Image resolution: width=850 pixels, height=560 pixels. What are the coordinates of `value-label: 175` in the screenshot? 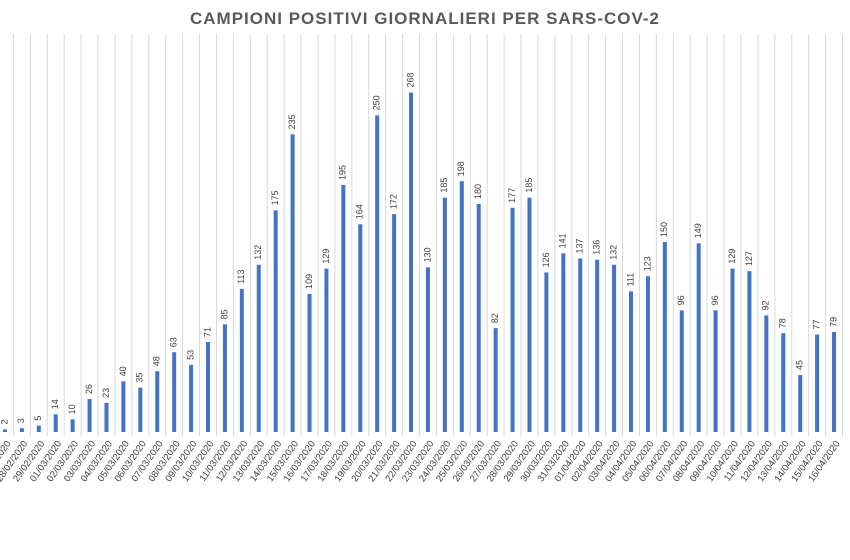 It's located at (275, 197).